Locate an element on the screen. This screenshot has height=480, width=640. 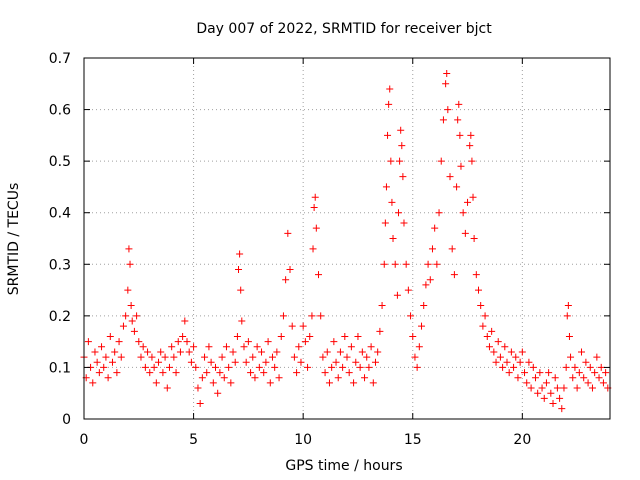
y-tick-label: 0.2 is located at coordinates (60, 317).